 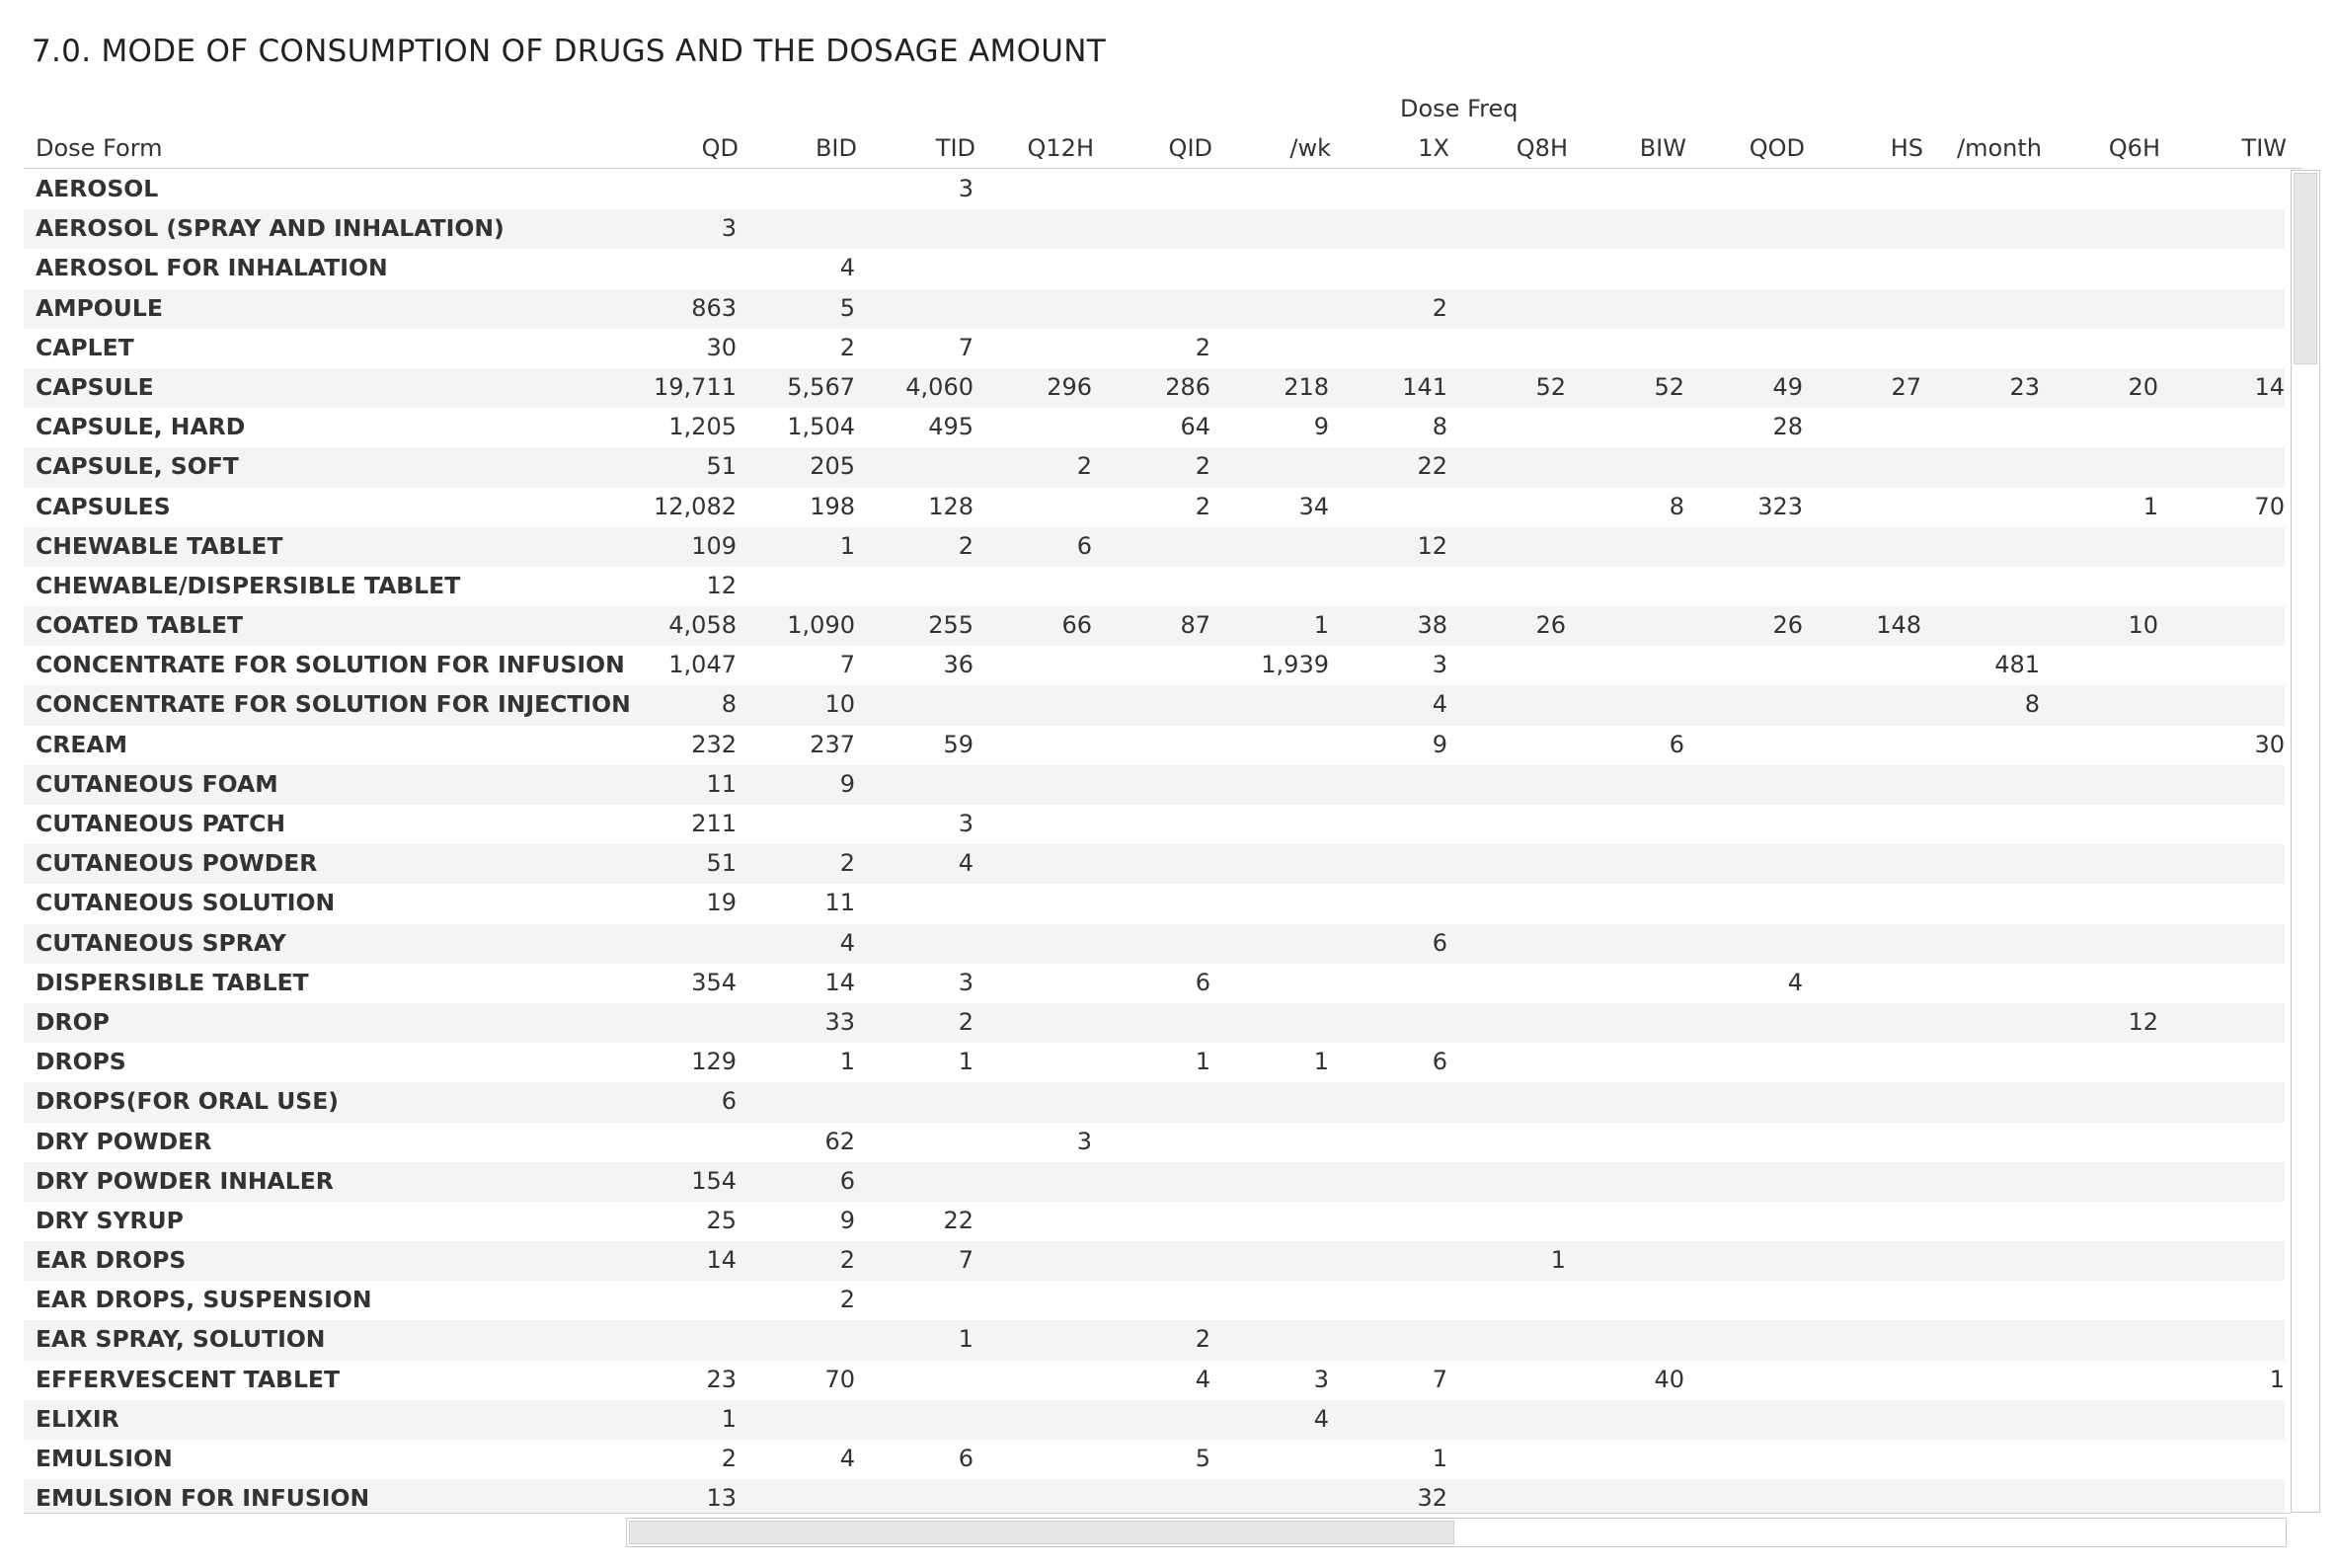 What do you see at coordinates (99, 307) in the screenshot?
I see `dose-form-label: AMPOULE` at bounding box center [99, 307].